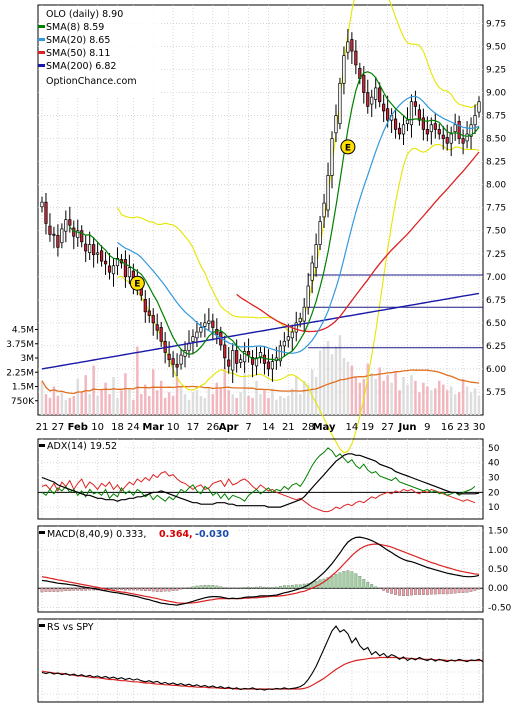 This screenshot has width=526, height=706. Describe the element at coordinates (496, 347) in the screenshot. I see `price-tick-label: 6.25` at that location.